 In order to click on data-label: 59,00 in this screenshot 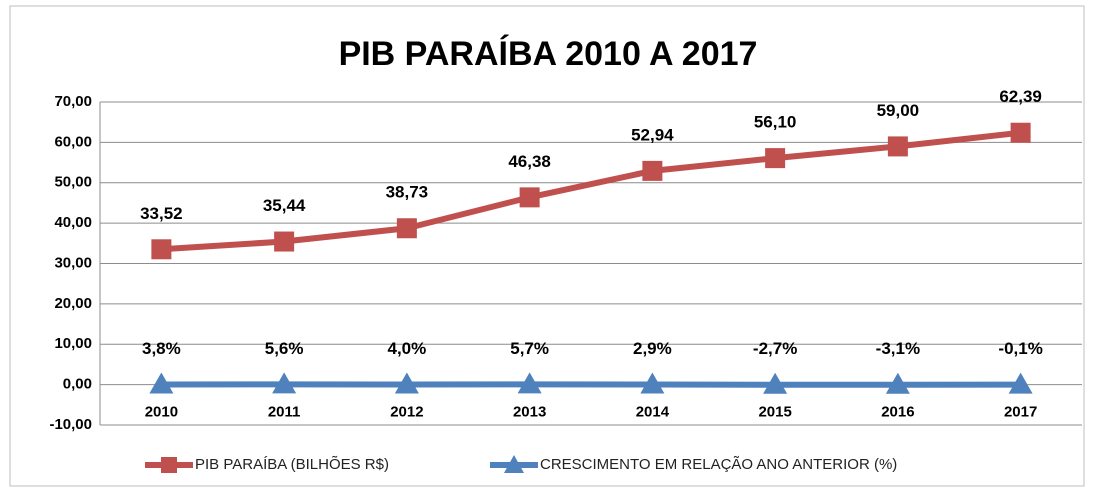, I will do `click(898, 110)`.